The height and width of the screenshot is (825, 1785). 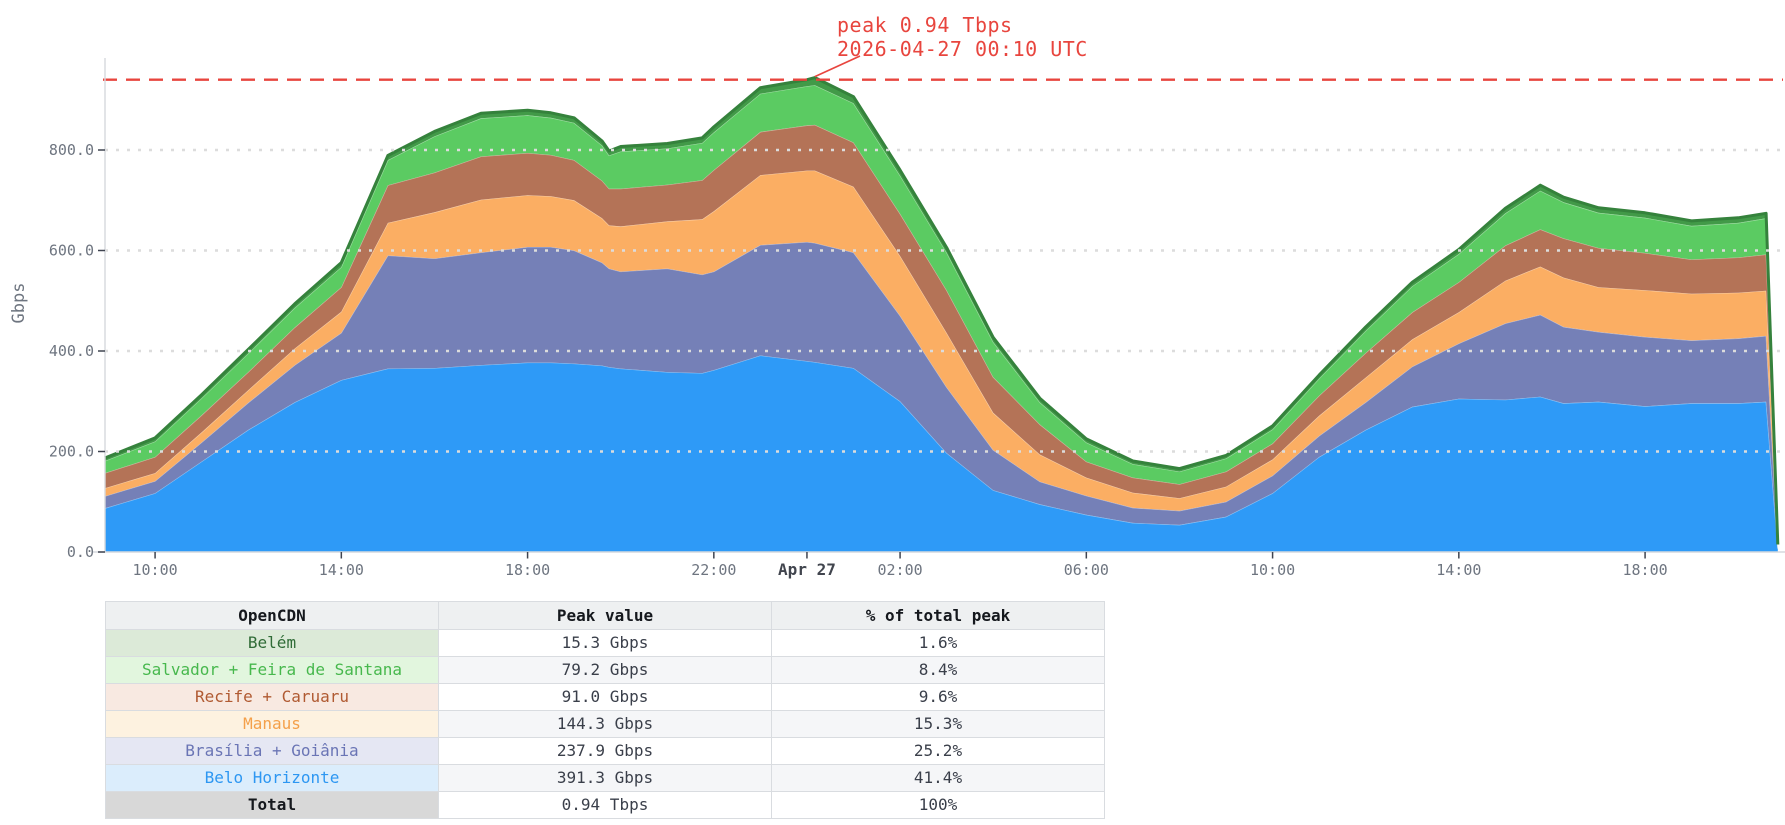 I want to click on y-tick-label-200: 200.0, so click(x=71, y=452).